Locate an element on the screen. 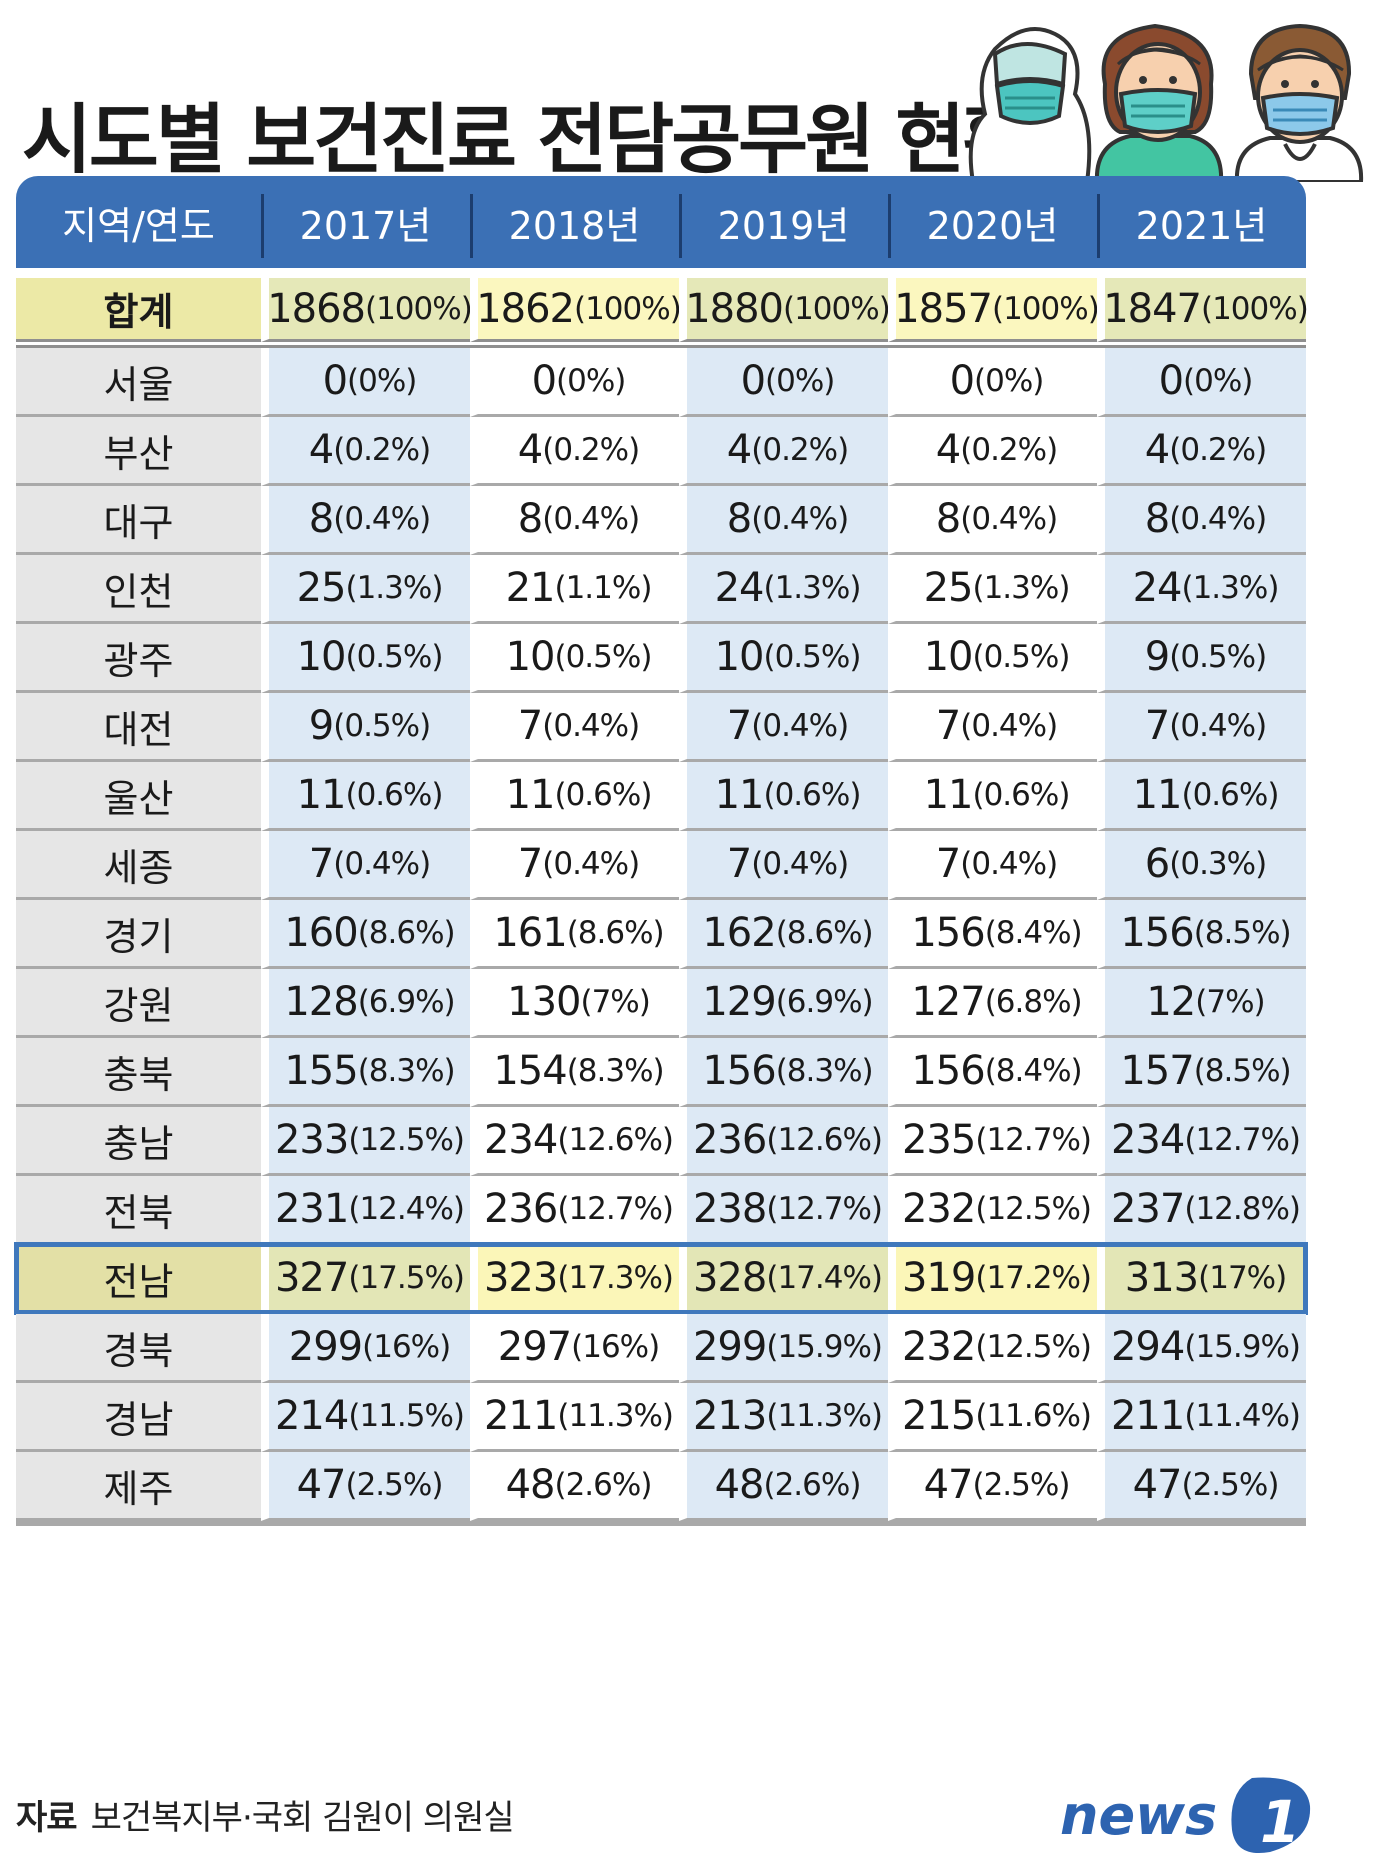 The height and width of the screenshot is (1872, 1400). row-label-13: 전남 is located at coordinates (138, 1279).